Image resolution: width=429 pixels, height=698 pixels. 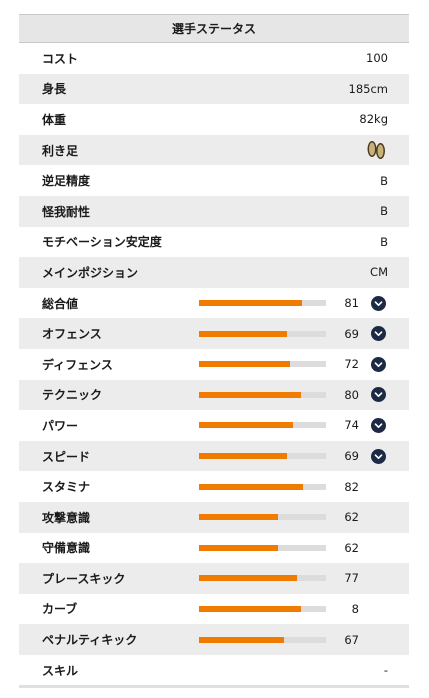 I want to click on stat-row: スタミナ 82, so click(x=214, y=486).